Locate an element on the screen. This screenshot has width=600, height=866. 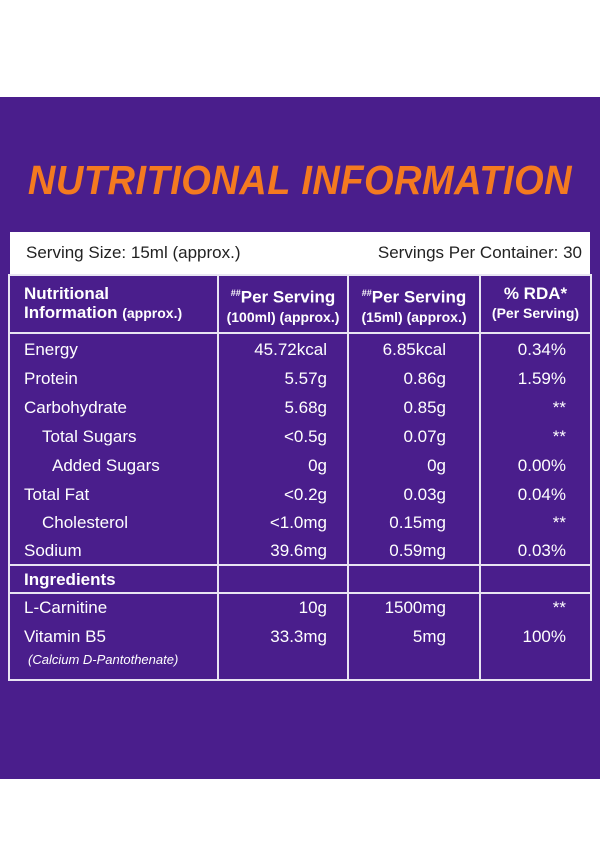
row-per100: 45.72kcal is located at coordinates (290, 349).